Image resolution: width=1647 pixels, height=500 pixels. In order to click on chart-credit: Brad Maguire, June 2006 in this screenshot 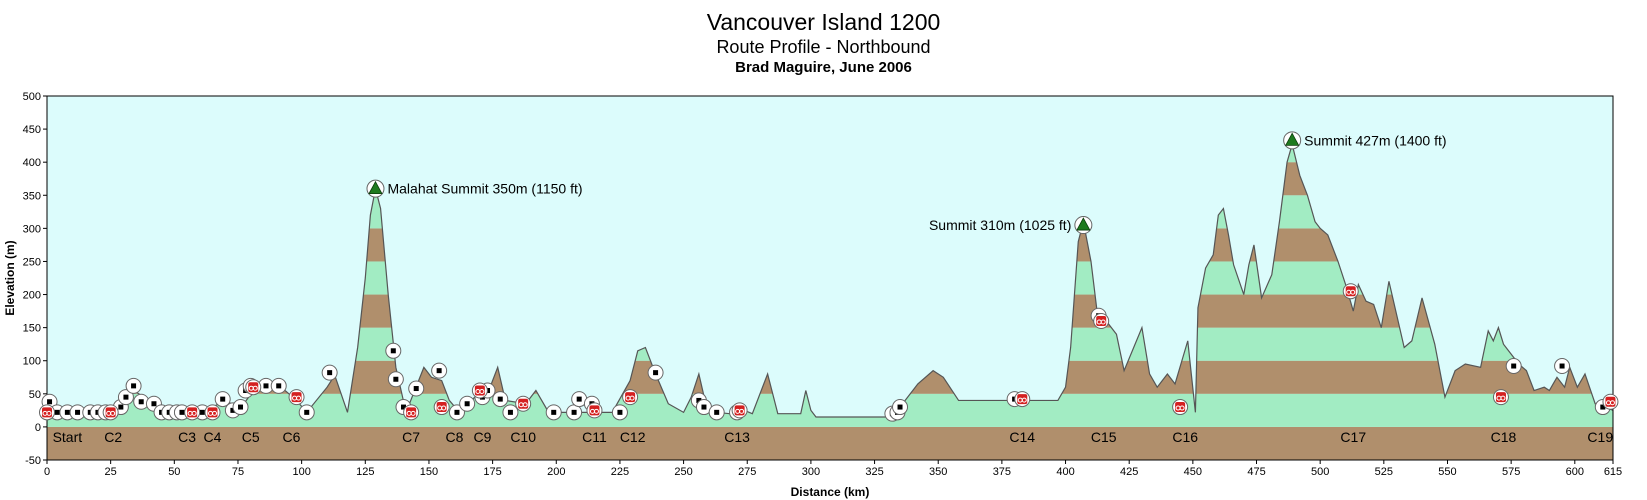, I will do `click(823, 67)`.